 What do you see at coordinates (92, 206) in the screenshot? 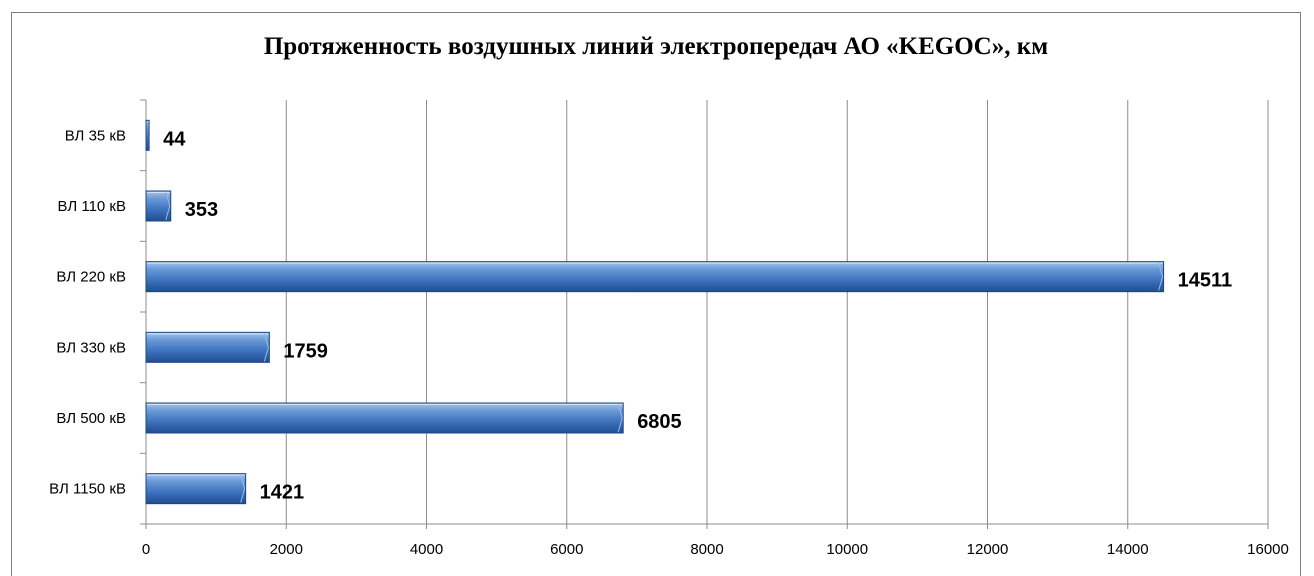
I see `category-label: ВЛ 110 кВ` at bounding box center [92, 206].